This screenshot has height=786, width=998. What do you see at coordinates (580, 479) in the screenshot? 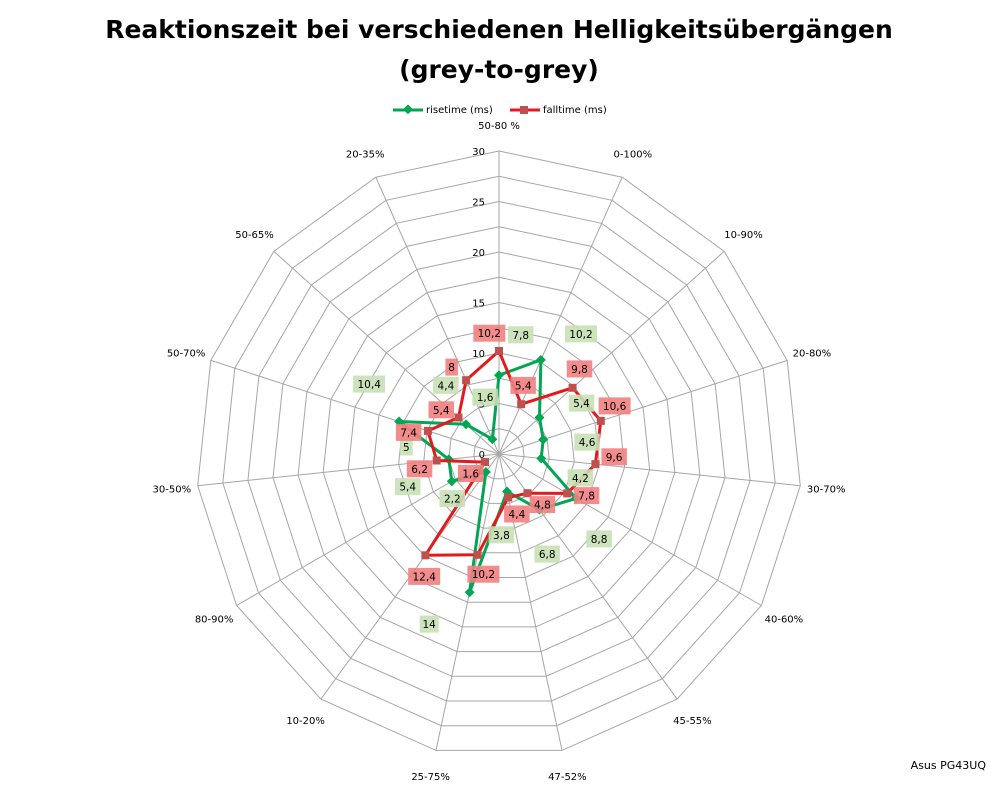
I see `series-0-data-label: 4,2` at bounding box center [580, 479].